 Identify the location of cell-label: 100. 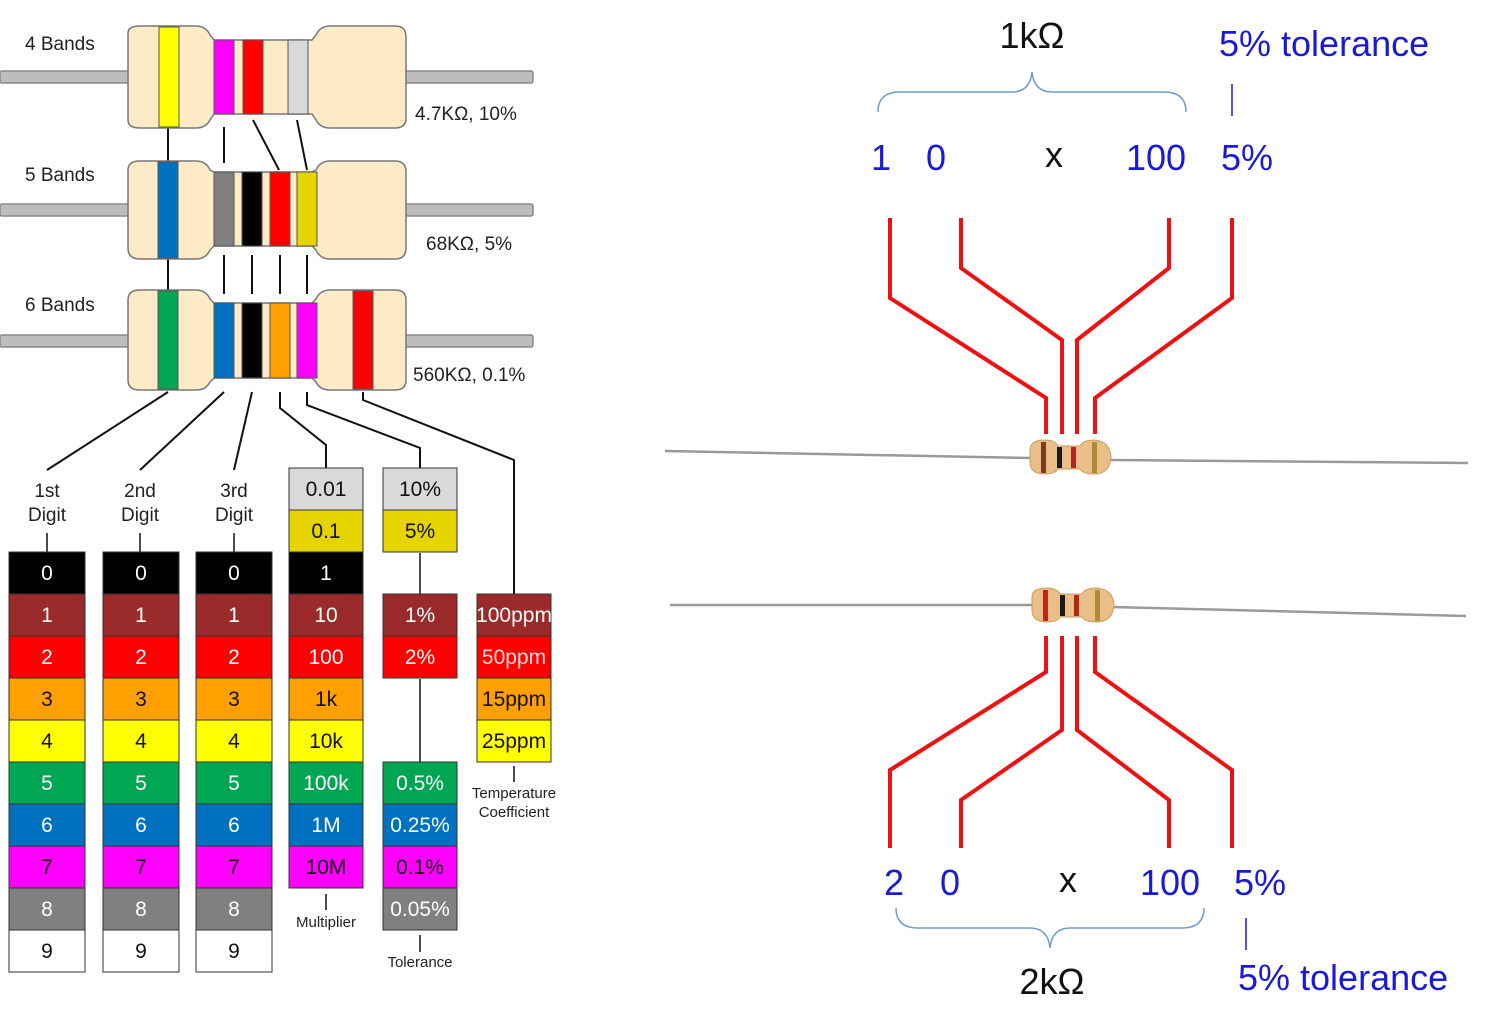
(325, 657).